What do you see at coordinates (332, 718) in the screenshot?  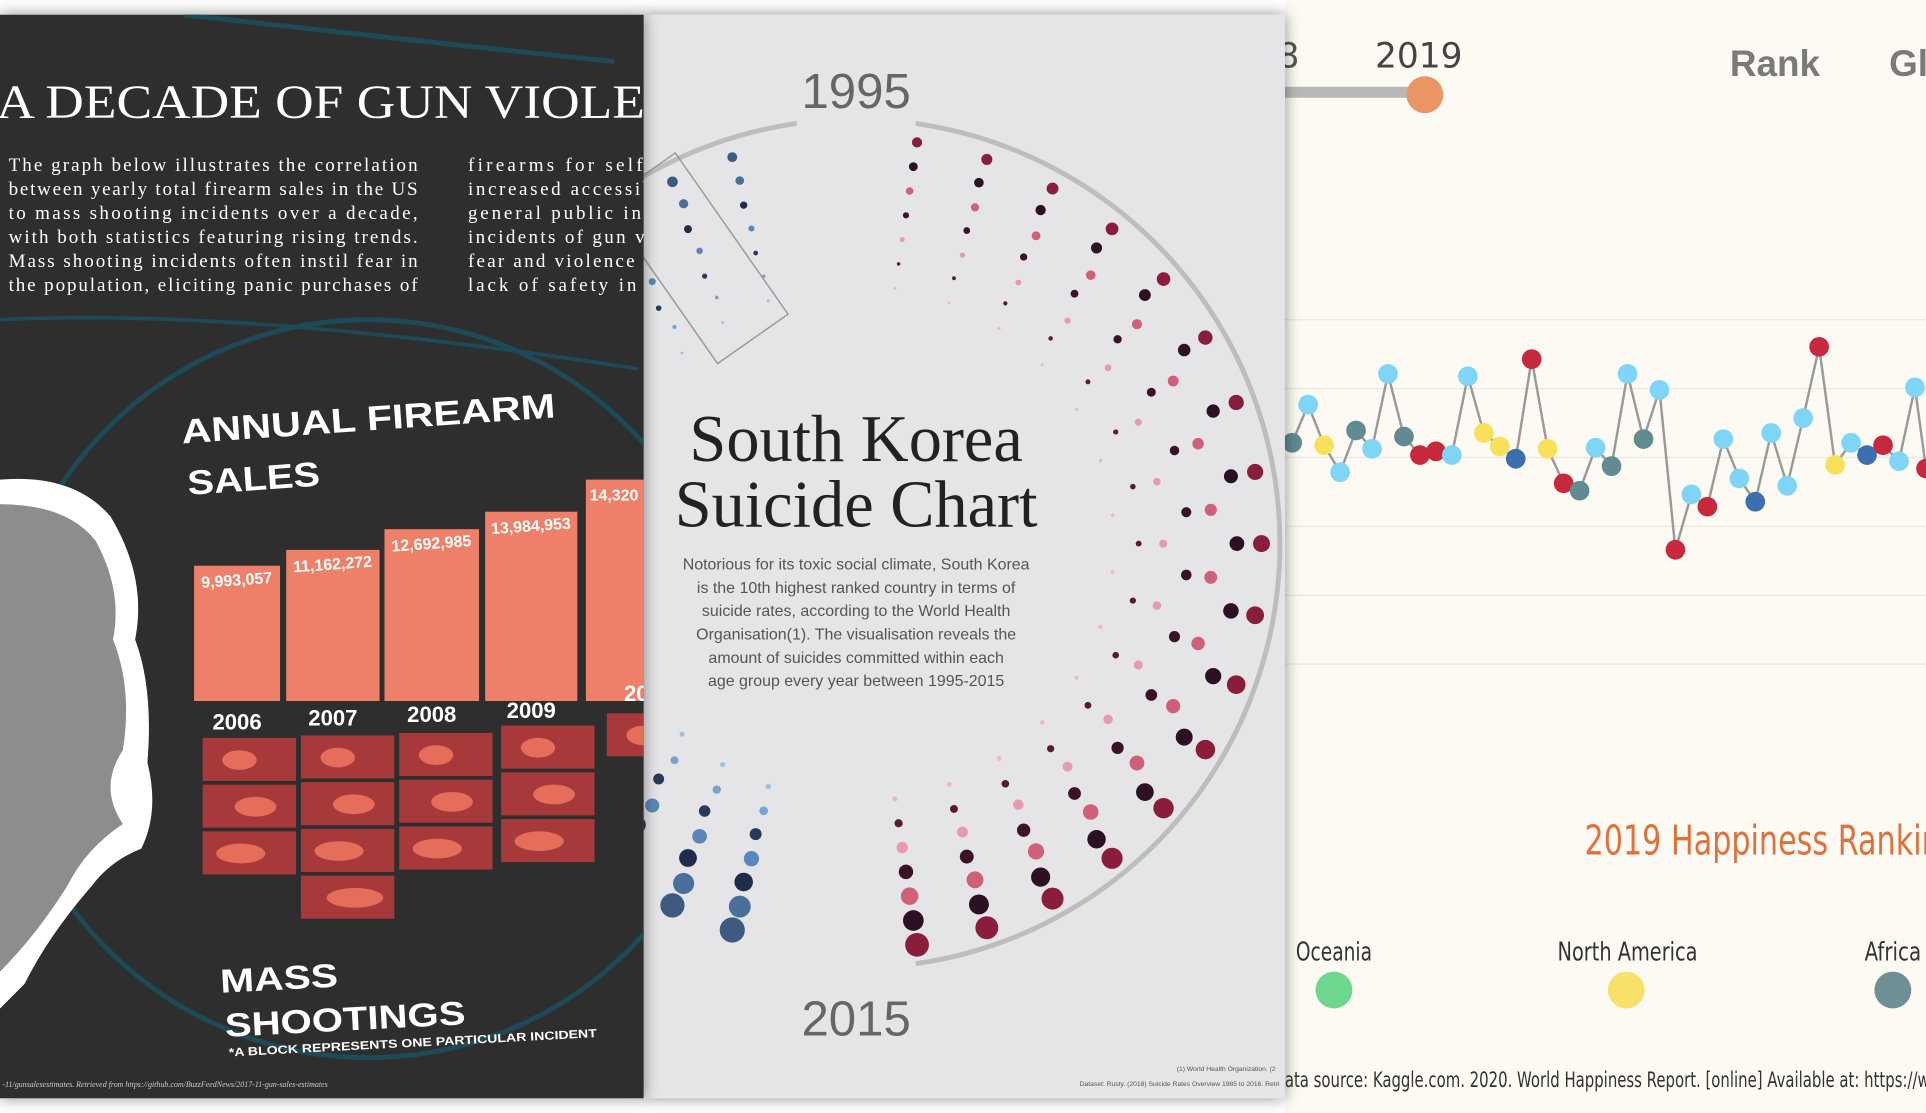 I see `year-label: 2007` at bounding box center [332, 718].